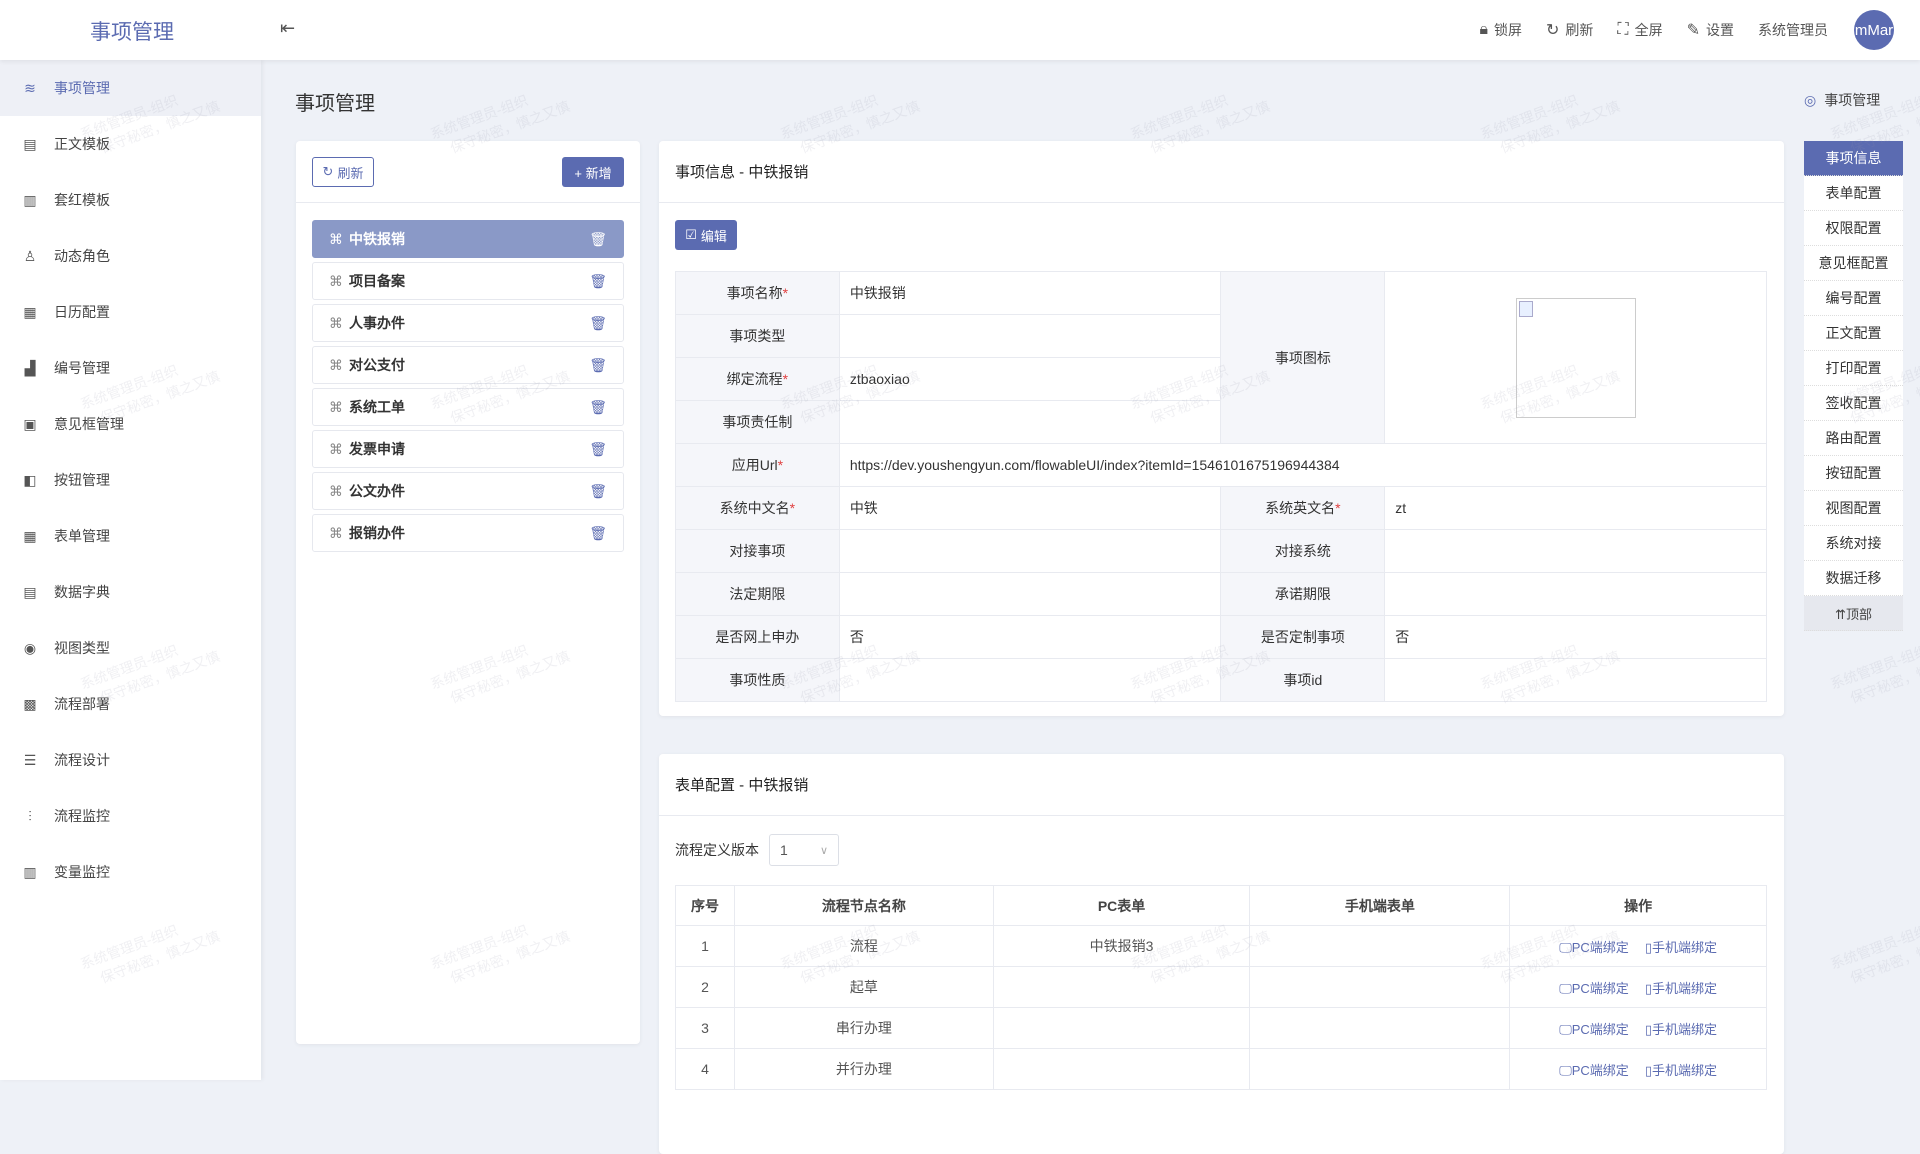 This screenshot has width=1920, height=1154. What do you see at coordinates (130, 480) in the screenshot?
I see `sidebar-item: ◧ 按钮管理` at bounding box center [130, 480].